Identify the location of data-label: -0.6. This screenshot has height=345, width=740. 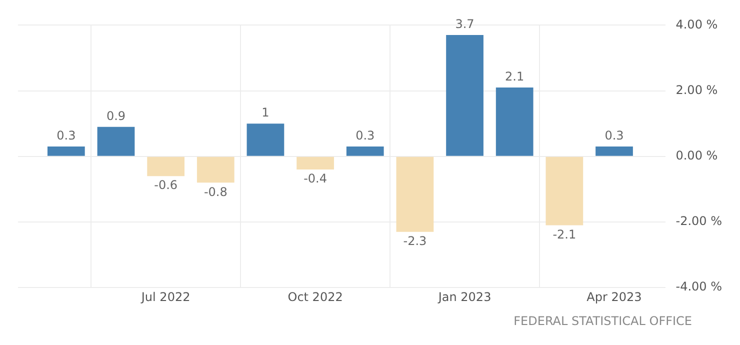
(166, 185).